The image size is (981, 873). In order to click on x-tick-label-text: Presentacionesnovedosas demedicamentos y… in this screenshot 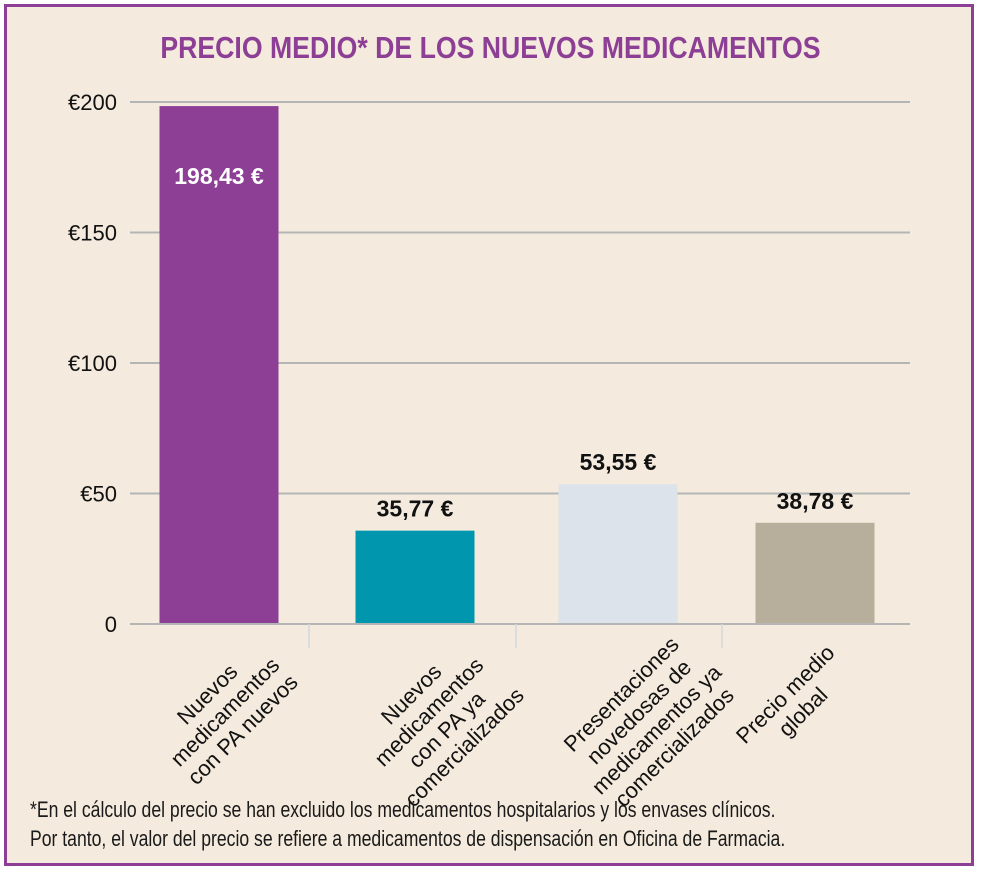, I will do `click(647, 720)`.